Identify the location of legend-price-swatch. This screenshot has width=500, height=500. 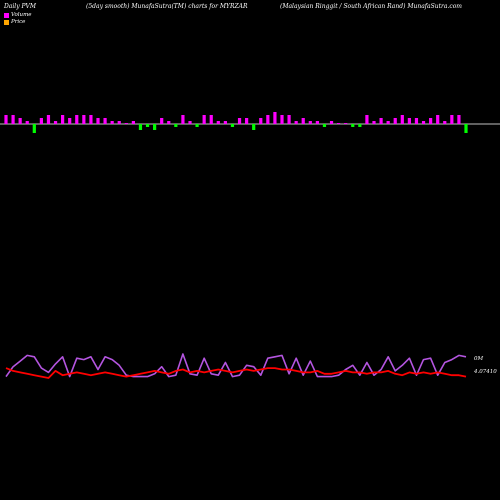
(6, 22).